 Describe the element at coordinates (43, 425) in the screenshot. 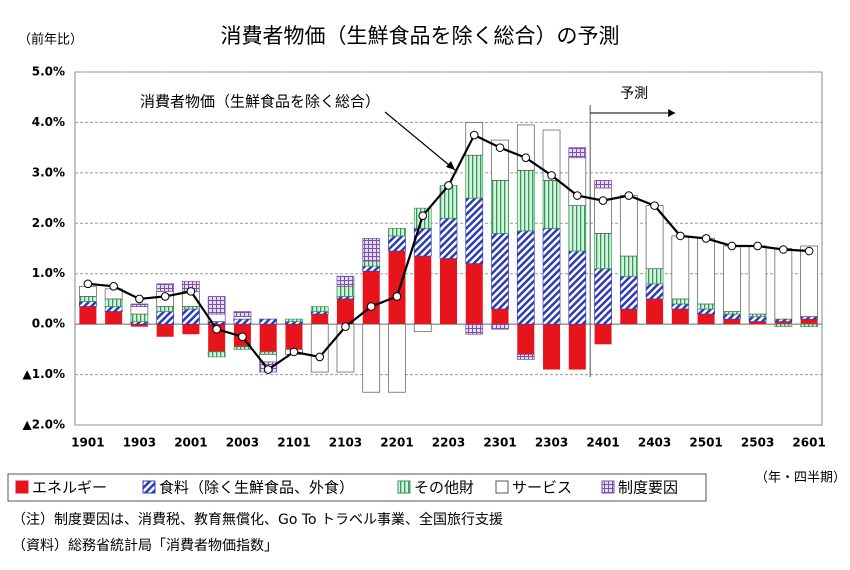

I see `y-tick-label: ▲2.0%` at that location.